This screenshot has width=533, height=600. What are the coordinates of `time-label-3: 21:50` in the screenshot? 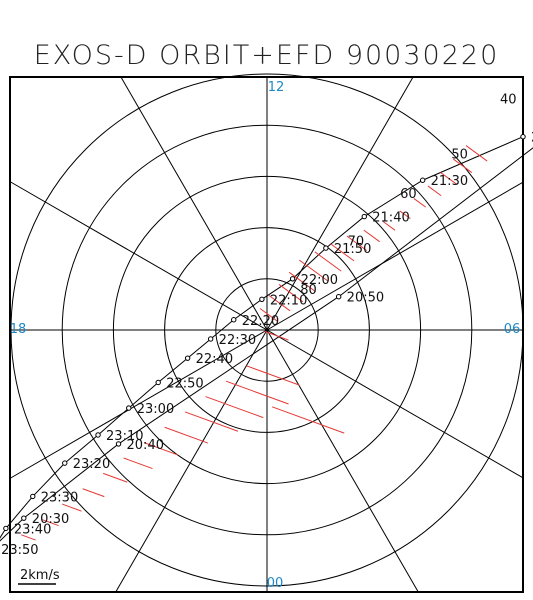 It's located at (352, 249).